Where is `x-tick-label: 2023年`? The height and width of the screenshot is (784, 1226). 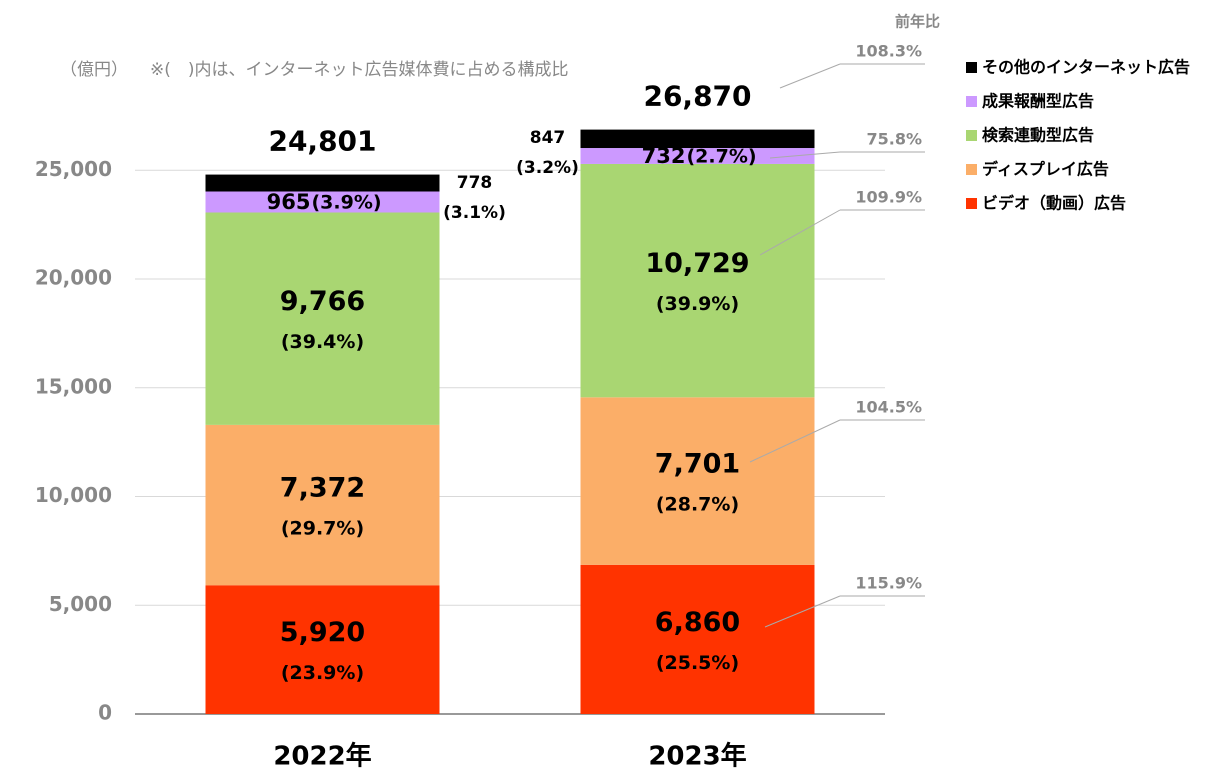 x-tick-label: 2023年 is located at coordinates (697, 756).